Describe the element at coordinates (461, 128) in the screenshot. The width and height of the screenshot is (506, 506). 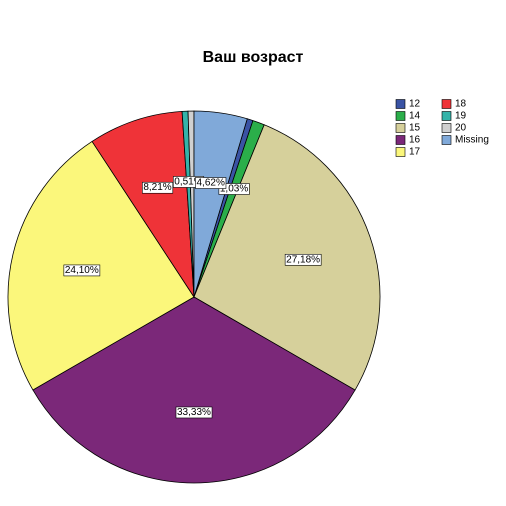
I see `legend-label: 20` at that location.